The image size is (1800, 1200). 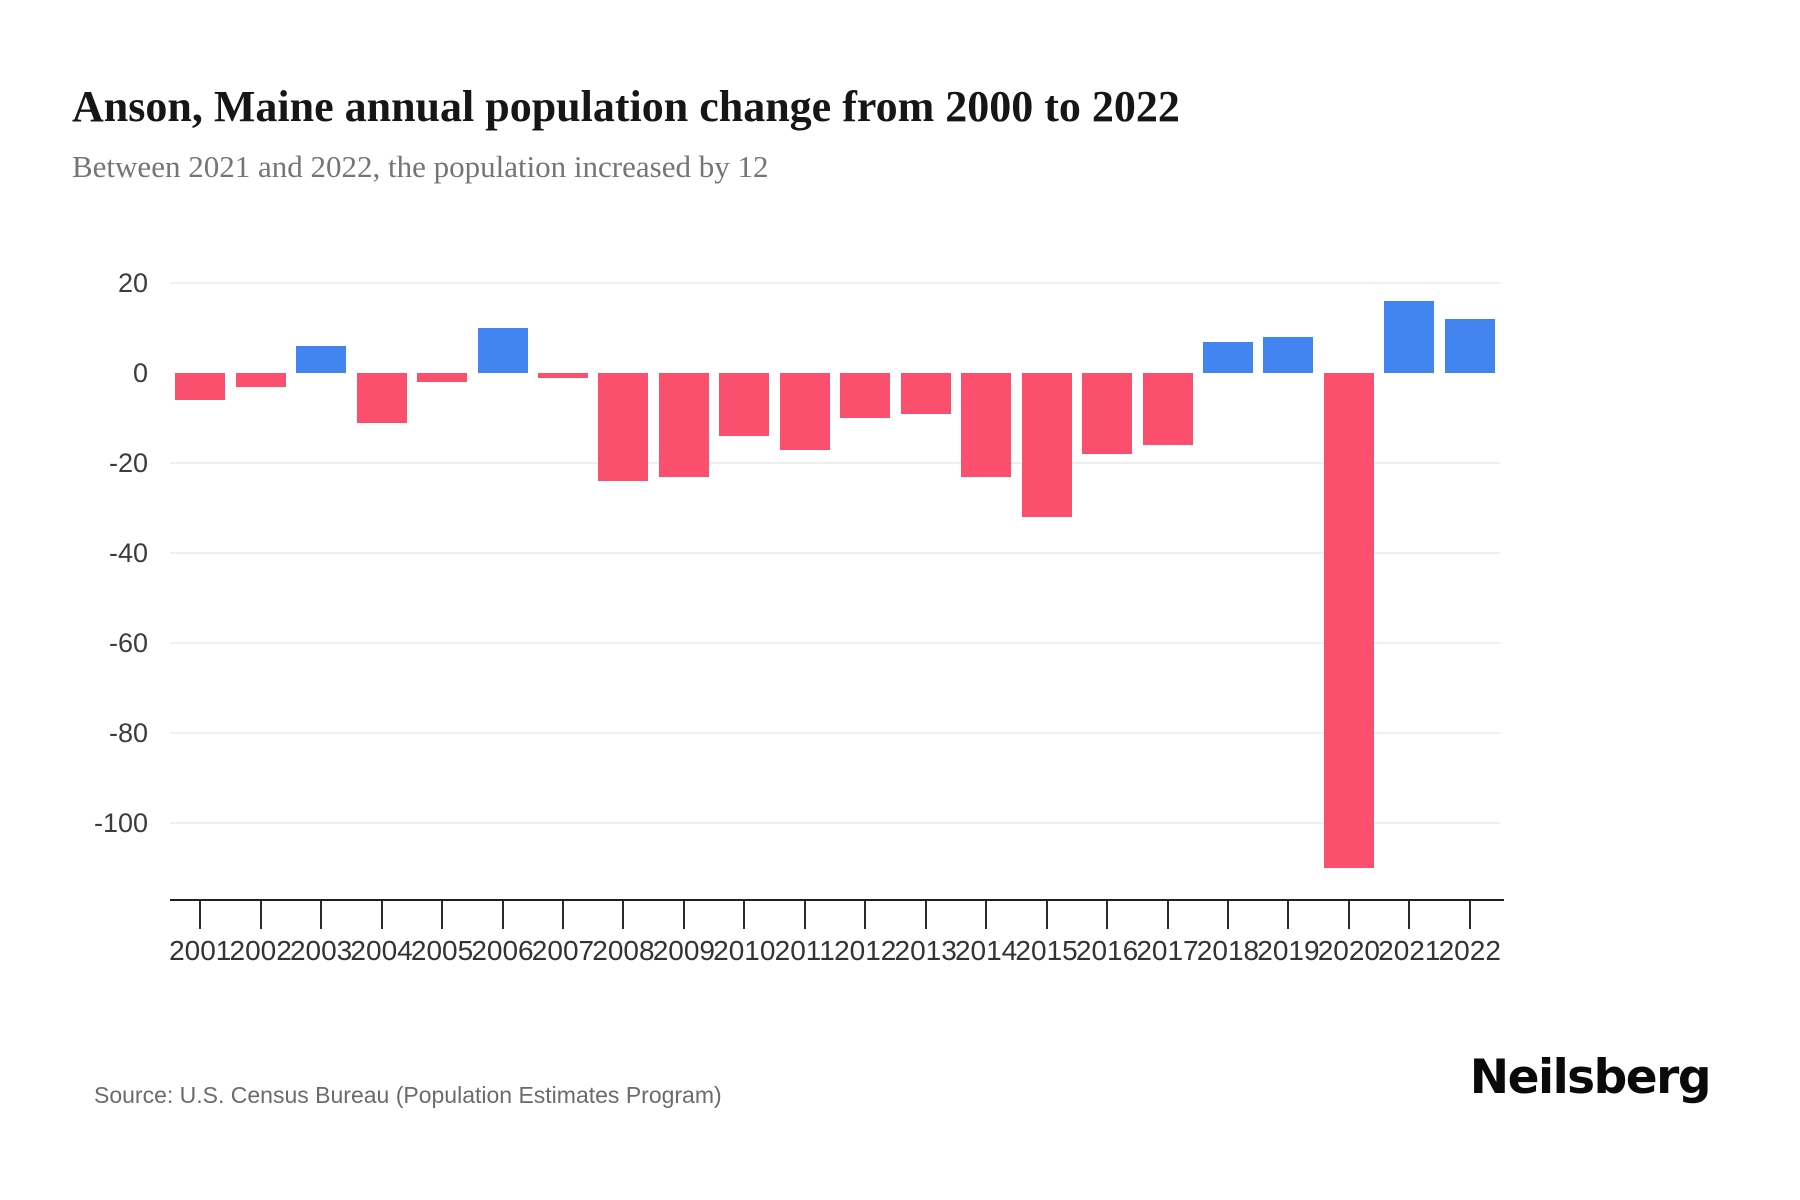 I want to click on x-axis-tick-label-2017: 2017, so click(x=1167, y=950).